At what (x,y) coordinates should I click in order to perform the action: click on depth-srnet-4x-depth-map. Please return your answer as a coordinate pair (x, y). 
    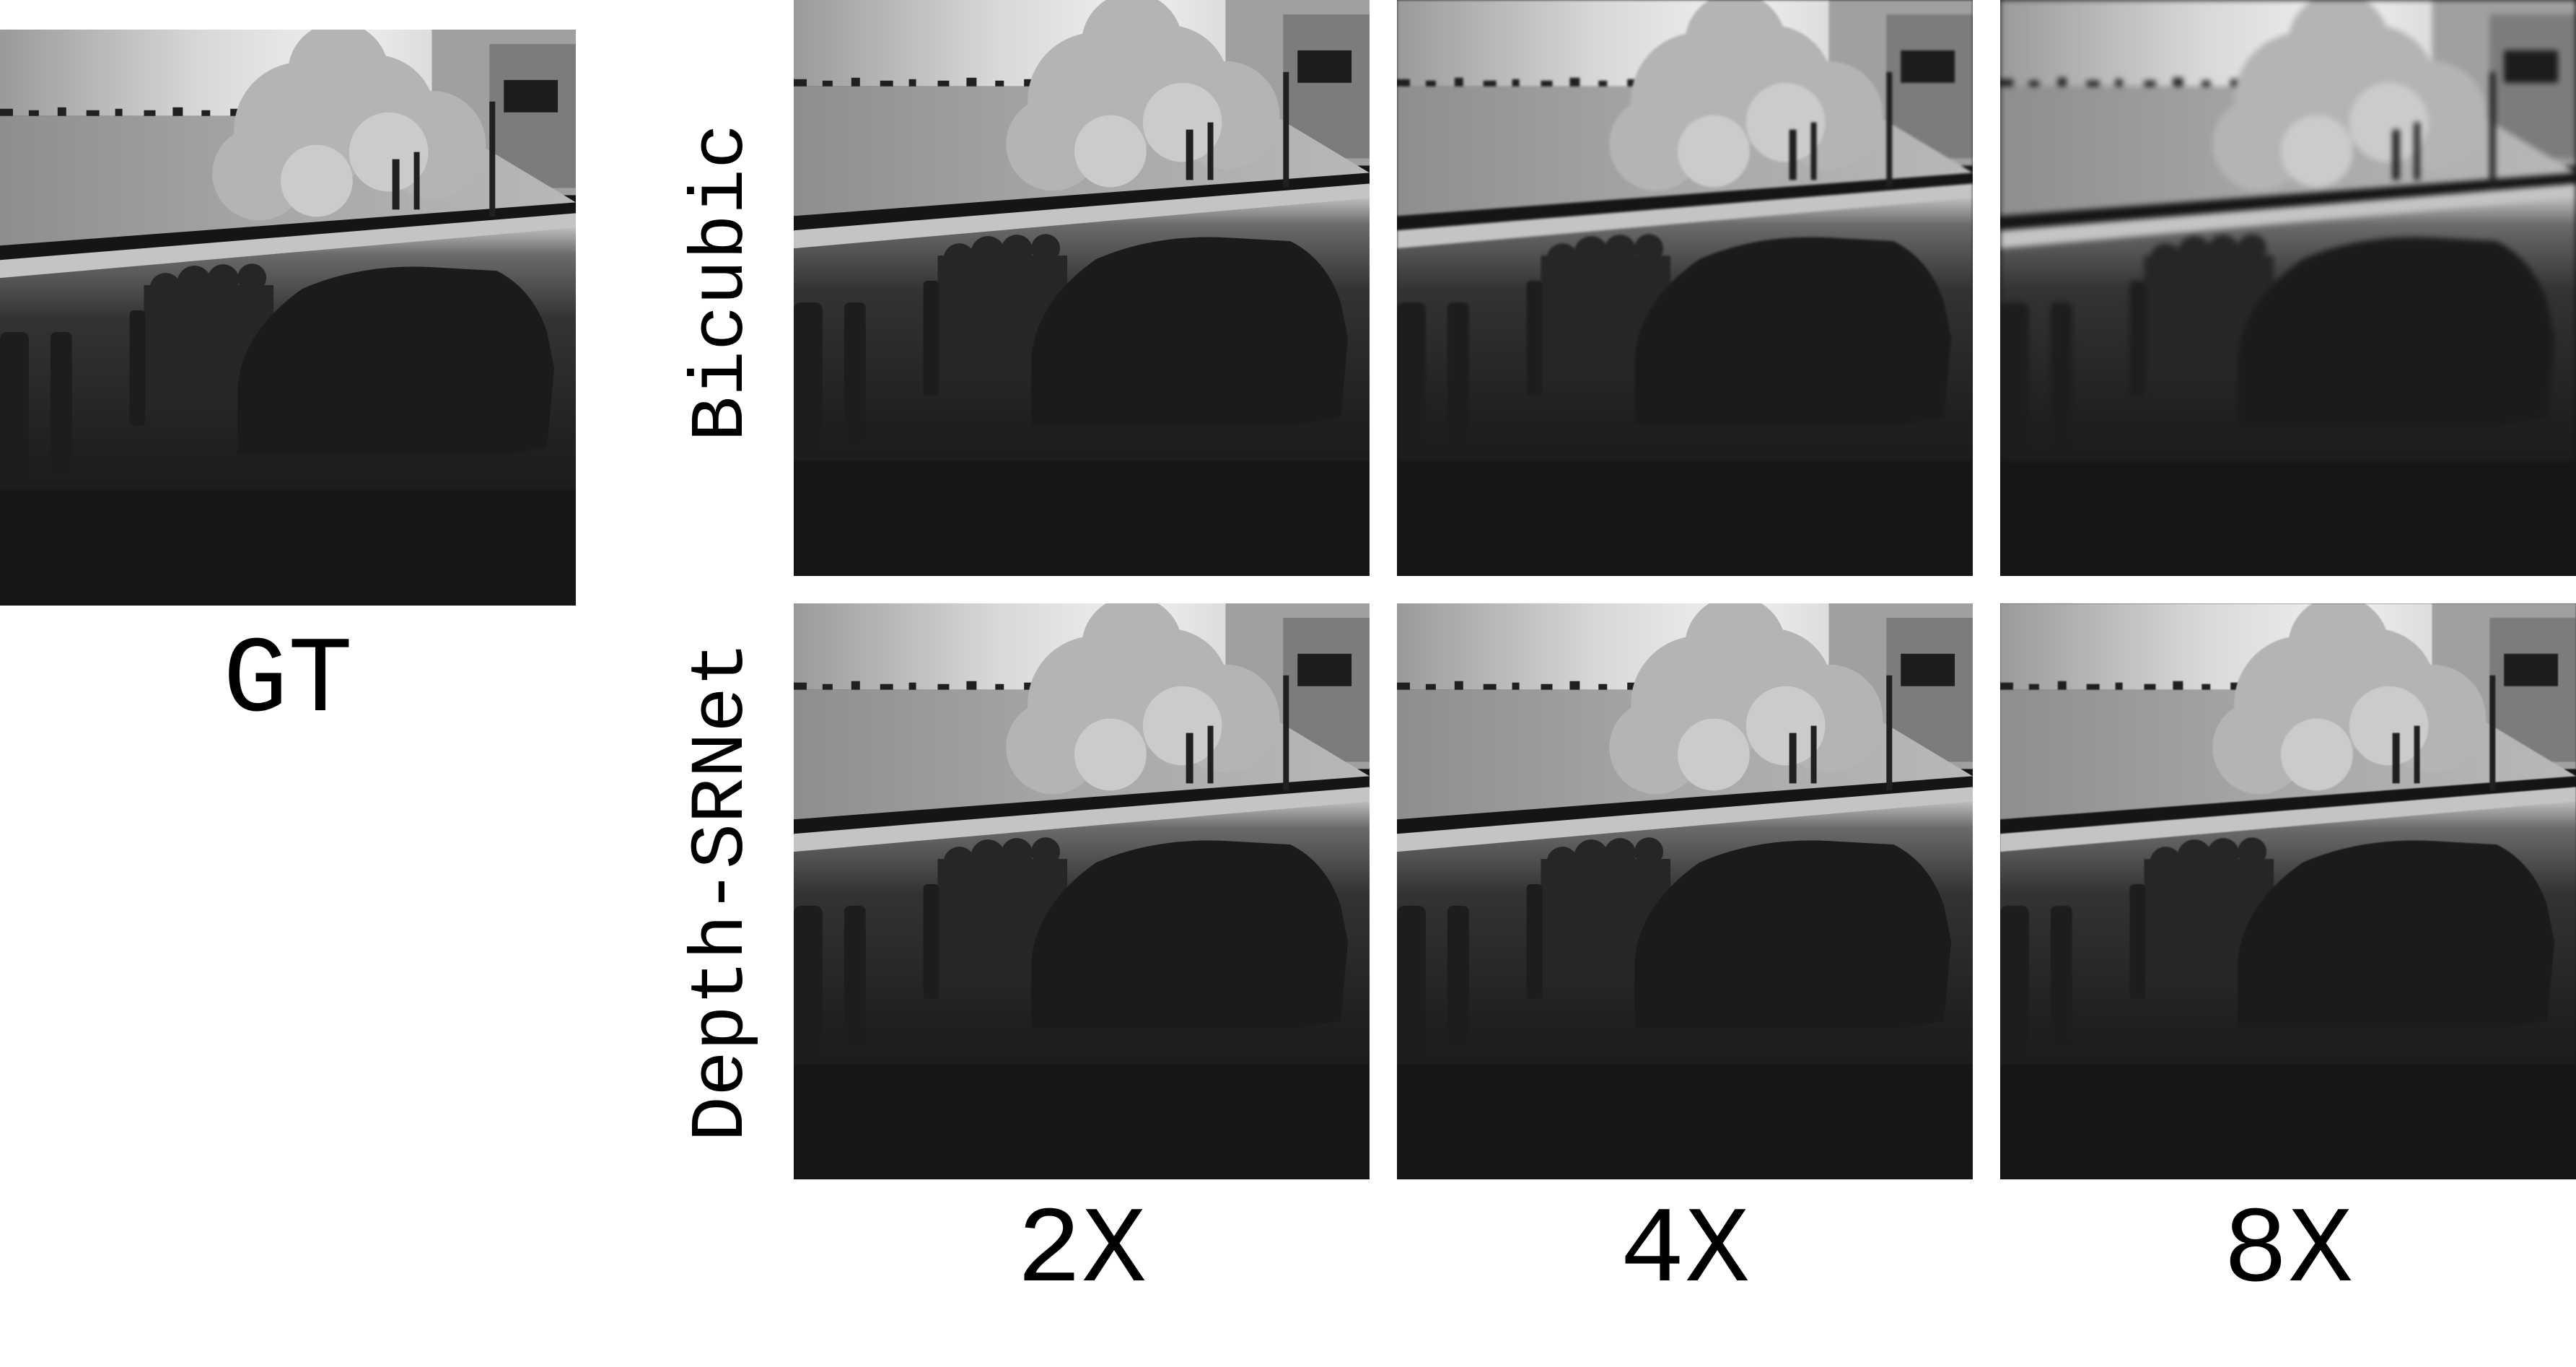
    Looking at the image, I should click on (1685, 891).